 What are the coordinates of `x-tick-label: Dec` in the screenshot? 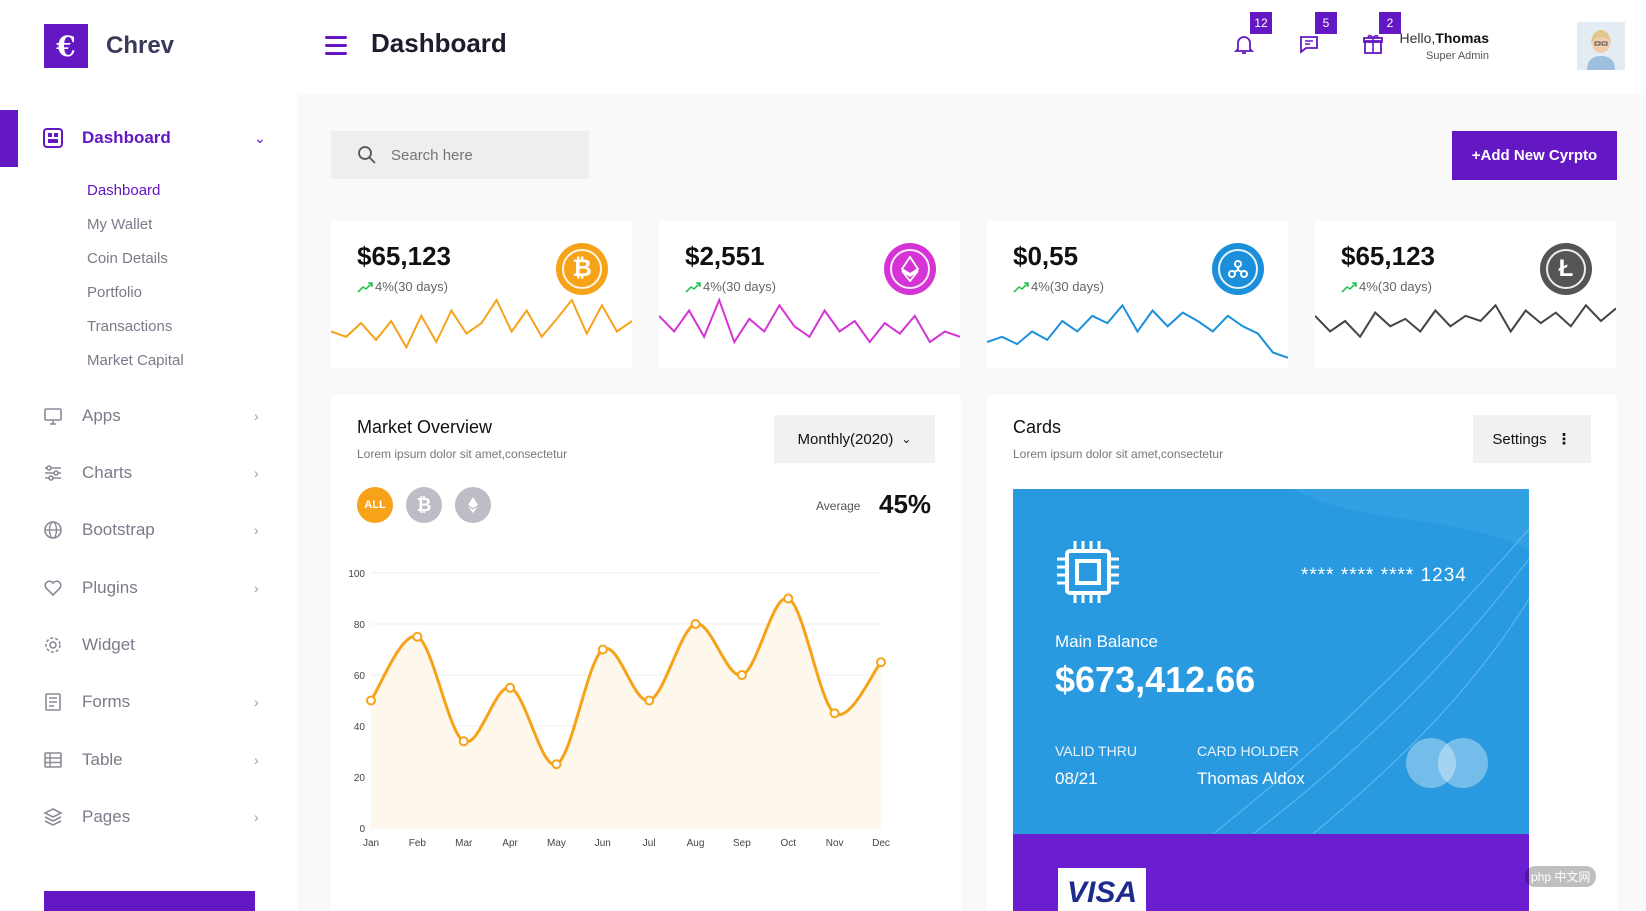 It's located at (881, 843).